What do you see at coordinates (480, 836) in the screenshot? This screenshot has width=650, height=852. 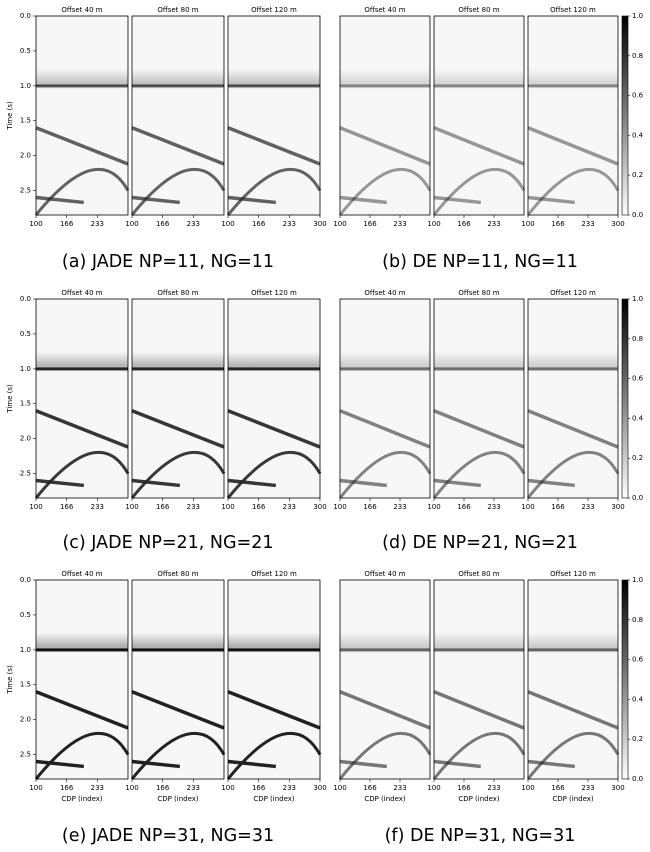 I see `caption: (f) DE NP=31, NG=31` at bounding box center [480, 836].